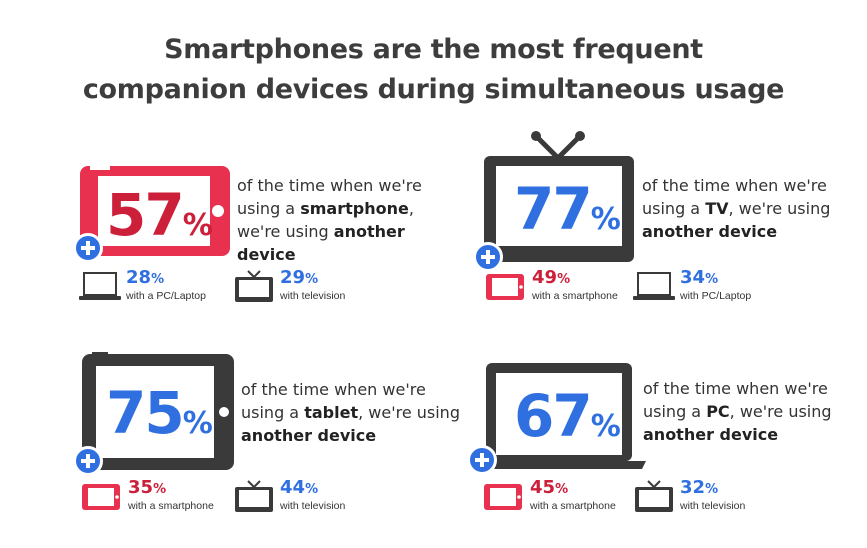 The width and height of the screenshot is (867, 548). What do you see at coordinates (543, 487) in the screenshot?
I see `companion-value: 45` at bounding box center [543, 487].